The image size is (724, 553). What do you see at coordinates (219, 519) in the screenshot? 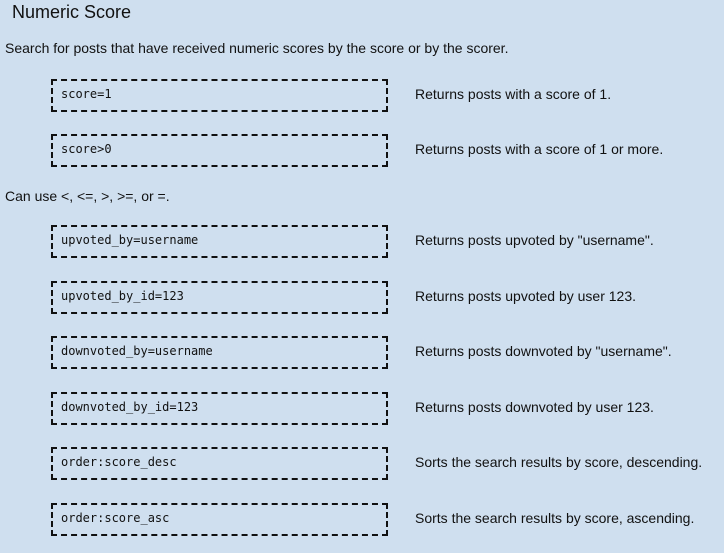
I see `code-box: order:score_asc` at bounding box center [219, 519].